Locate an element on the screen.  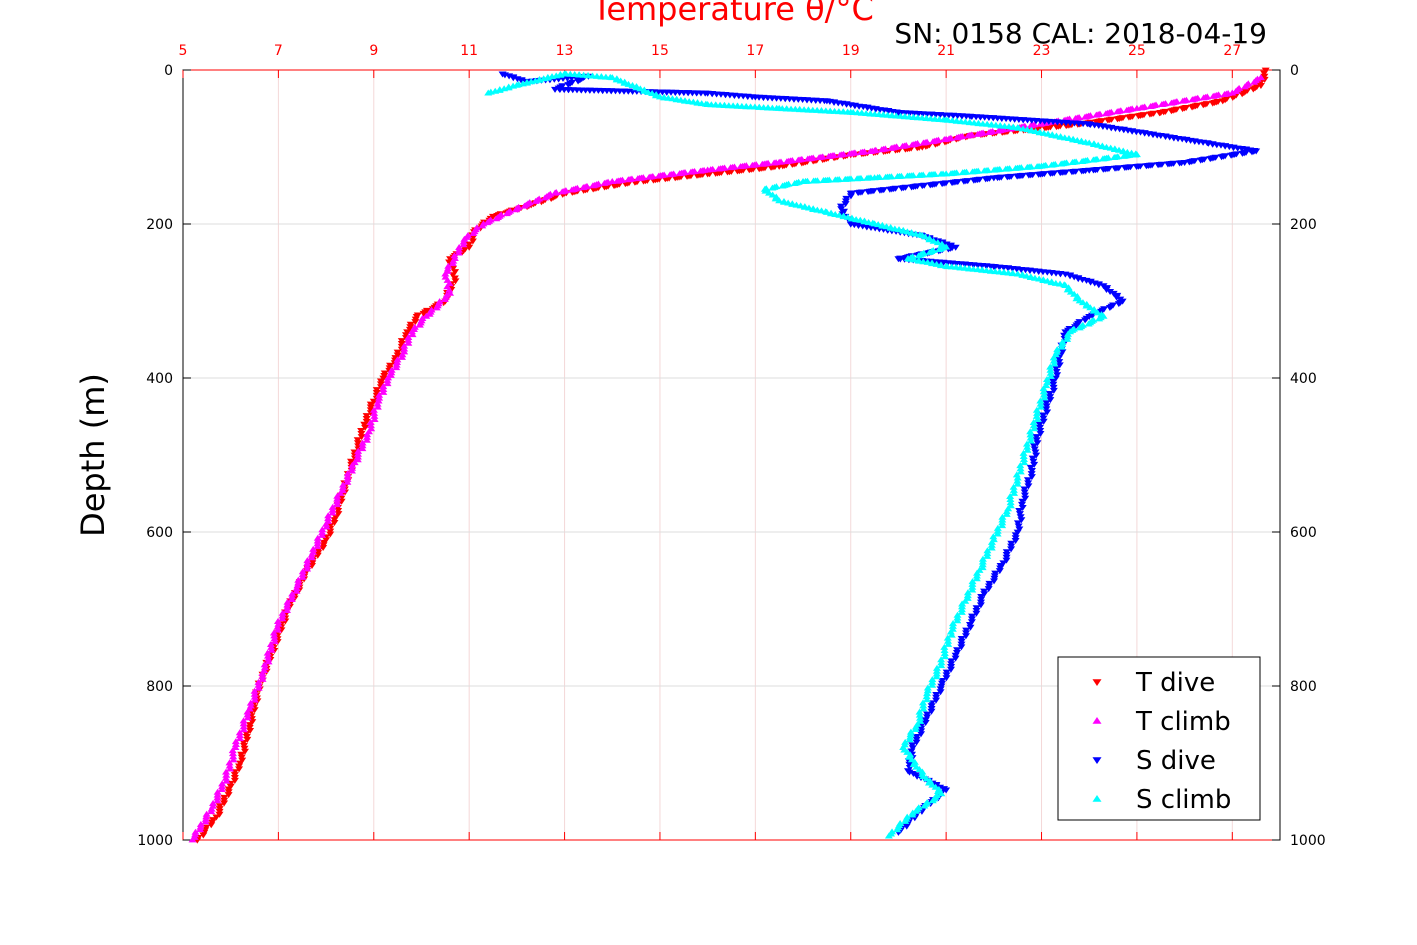
y-tick-label-left: 1000 is located at coordinates (155, 841).